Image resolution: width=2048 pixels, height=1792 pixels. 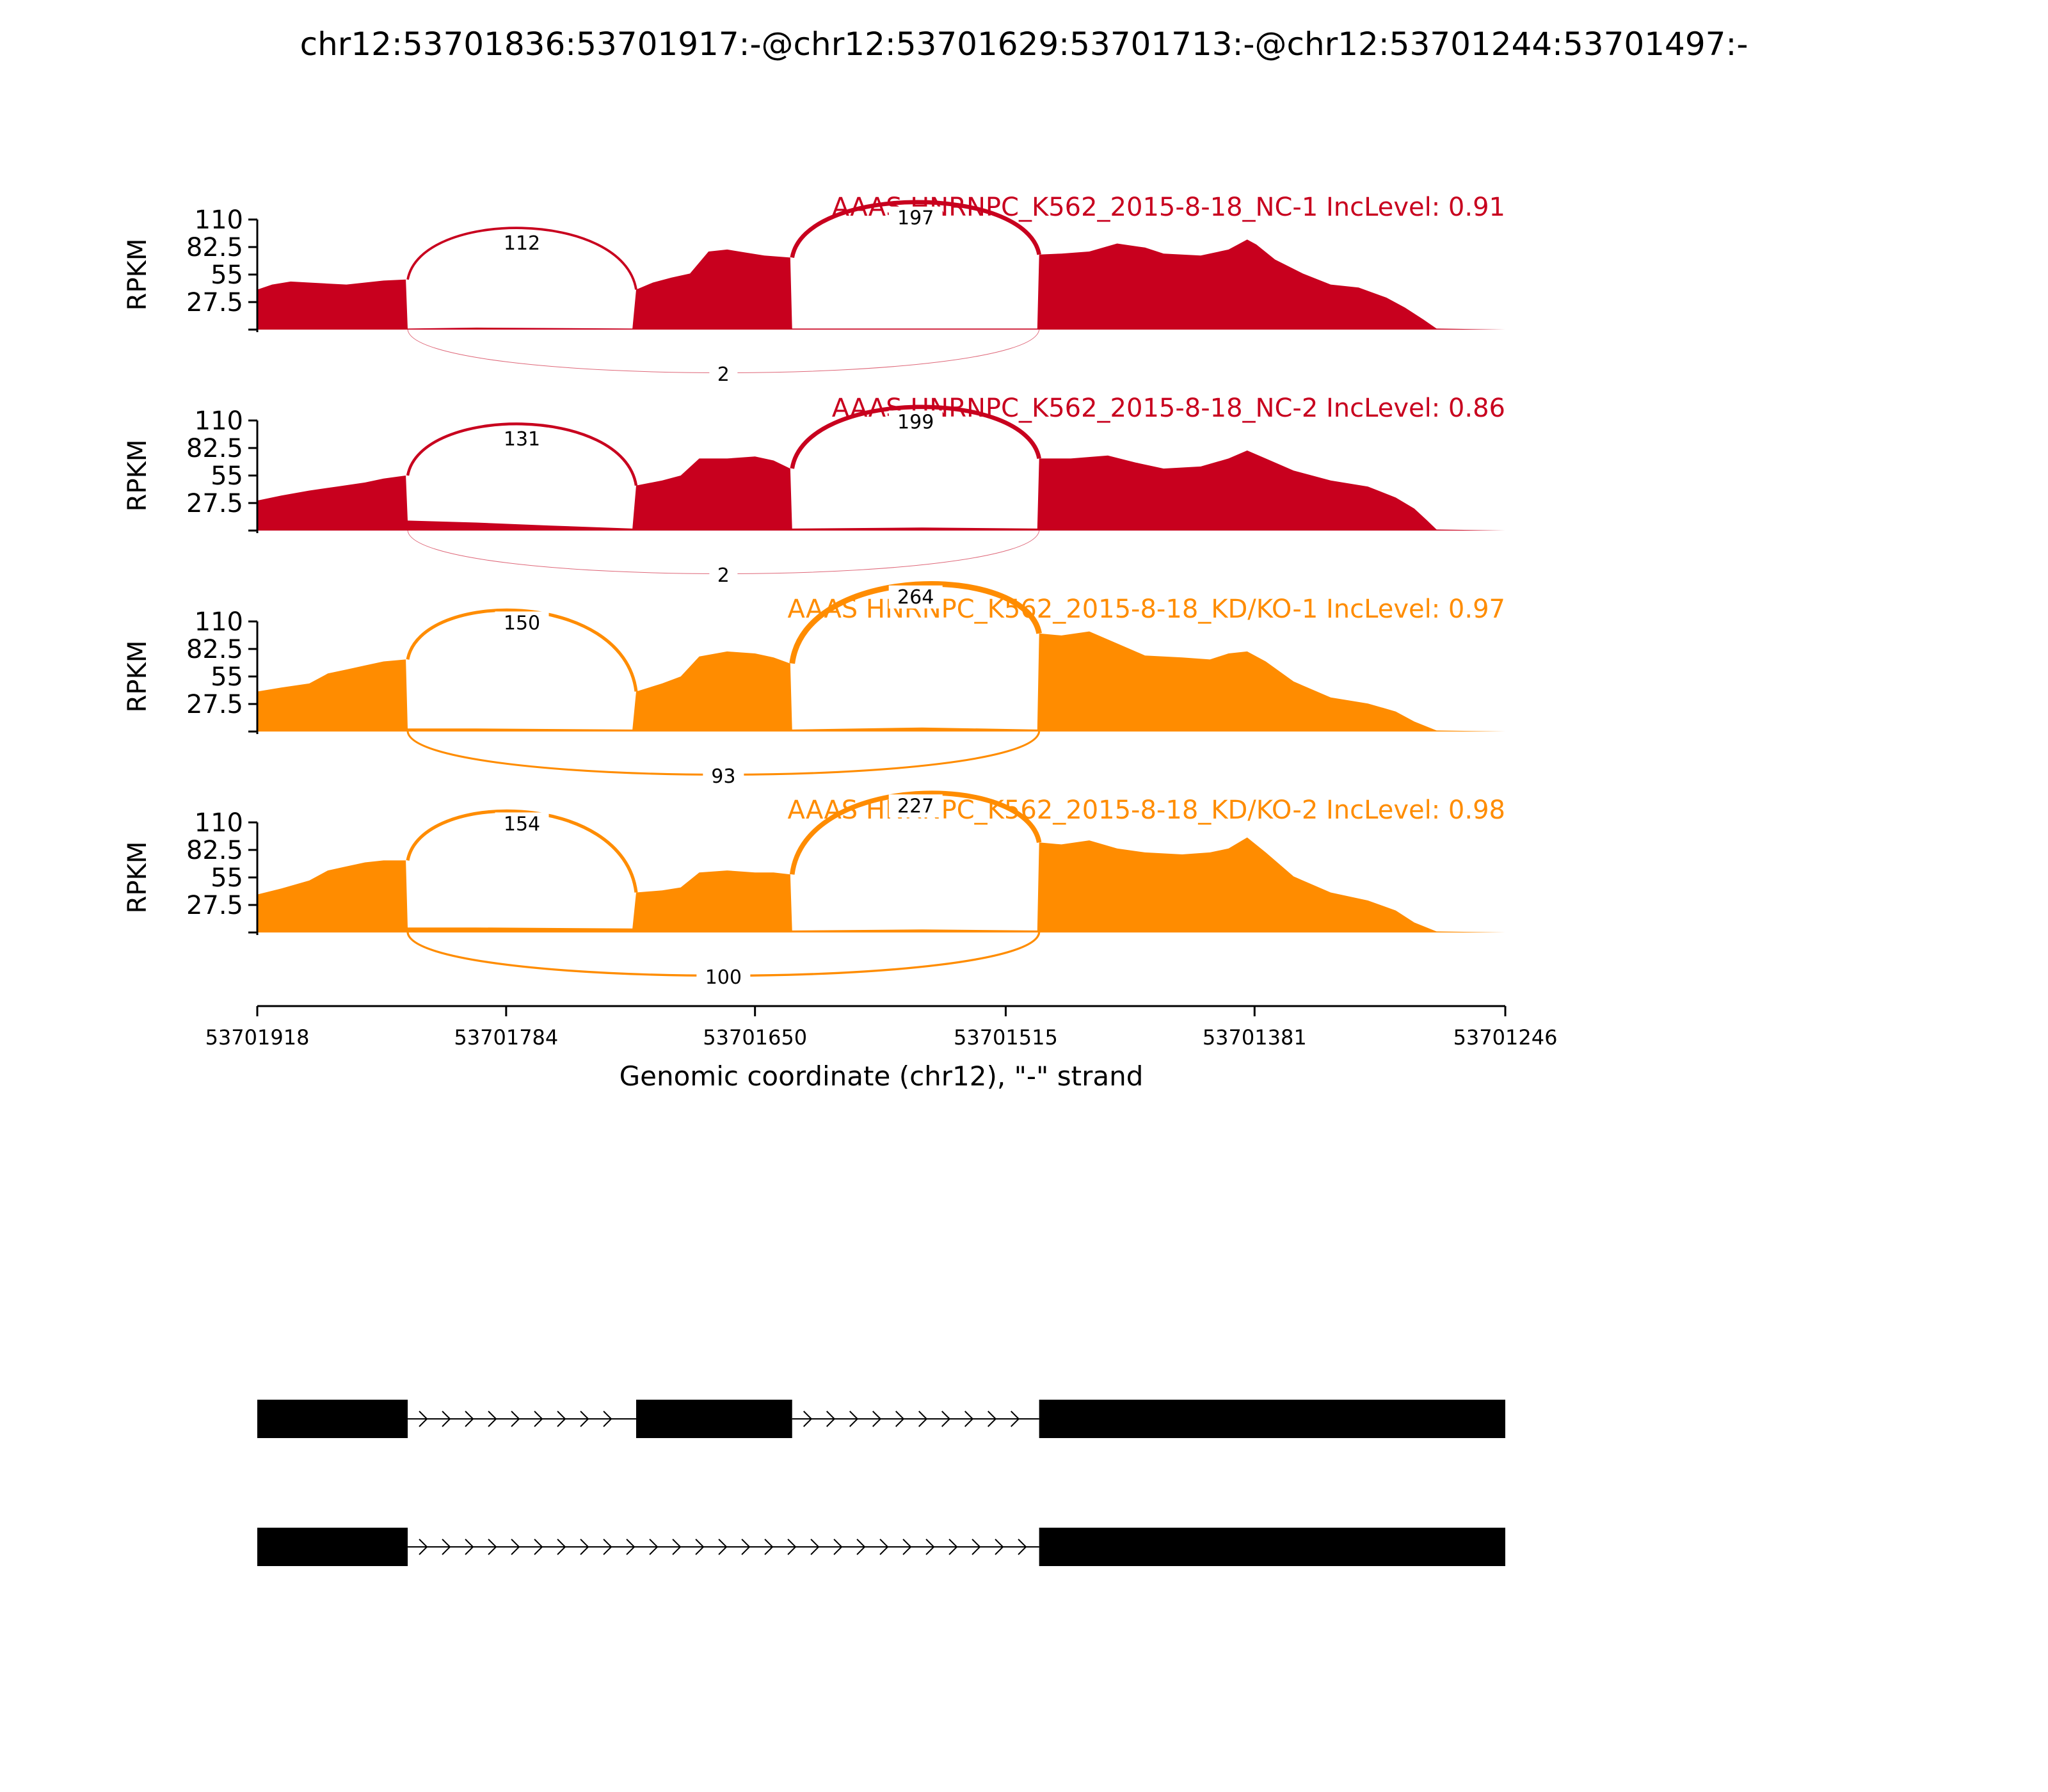 What do you see at coordinates (1255, 1037) in the screenshot?
I see `x-tick-label: 53701381` at bounding box center [1255, 1037].